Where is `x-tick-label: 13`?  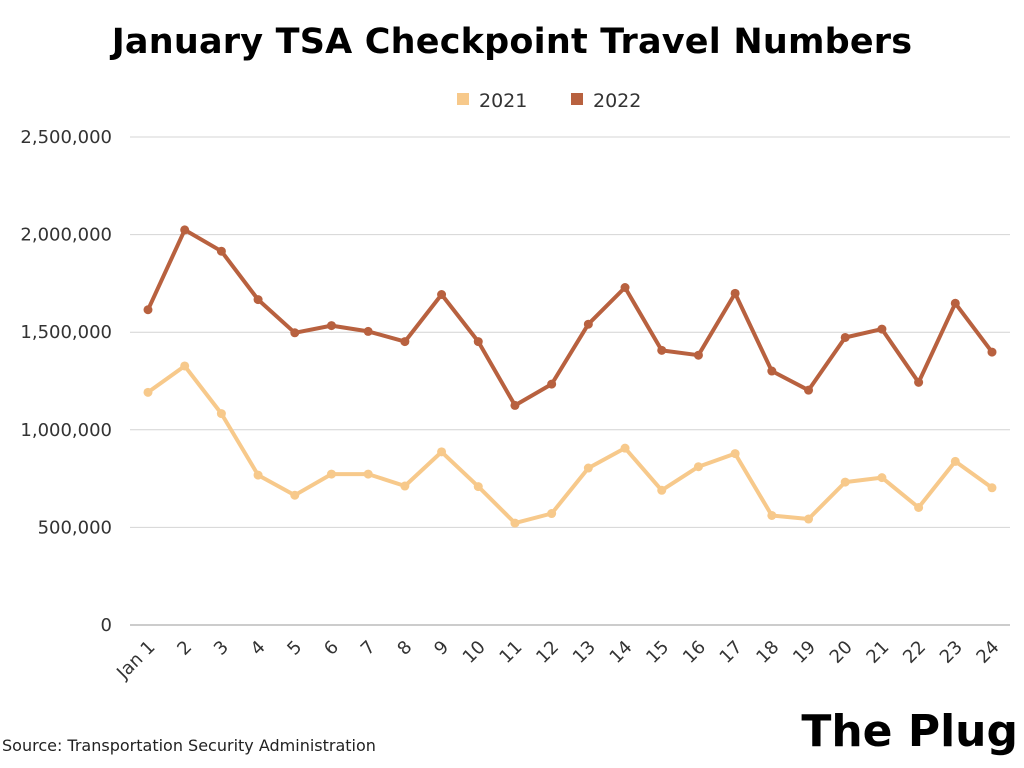 x-tick-label: 13 is located at coordinates (584, 652).